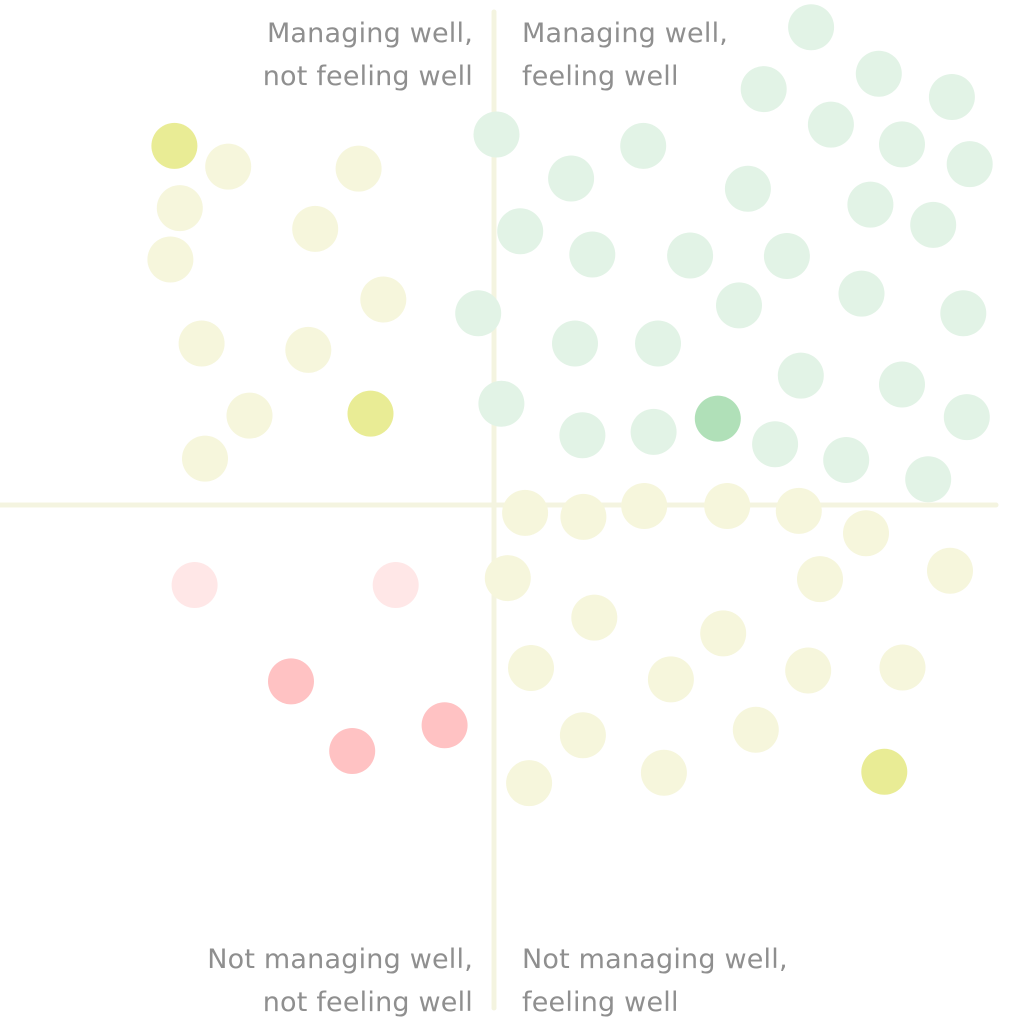 This screenshot has width=1010, height=1024. What do you see at coordinates (296, 981) in the screenshot?
I see `quadrant-label-bottom-left: Not managing well, not feeling well` at bounding box center [296, 981].